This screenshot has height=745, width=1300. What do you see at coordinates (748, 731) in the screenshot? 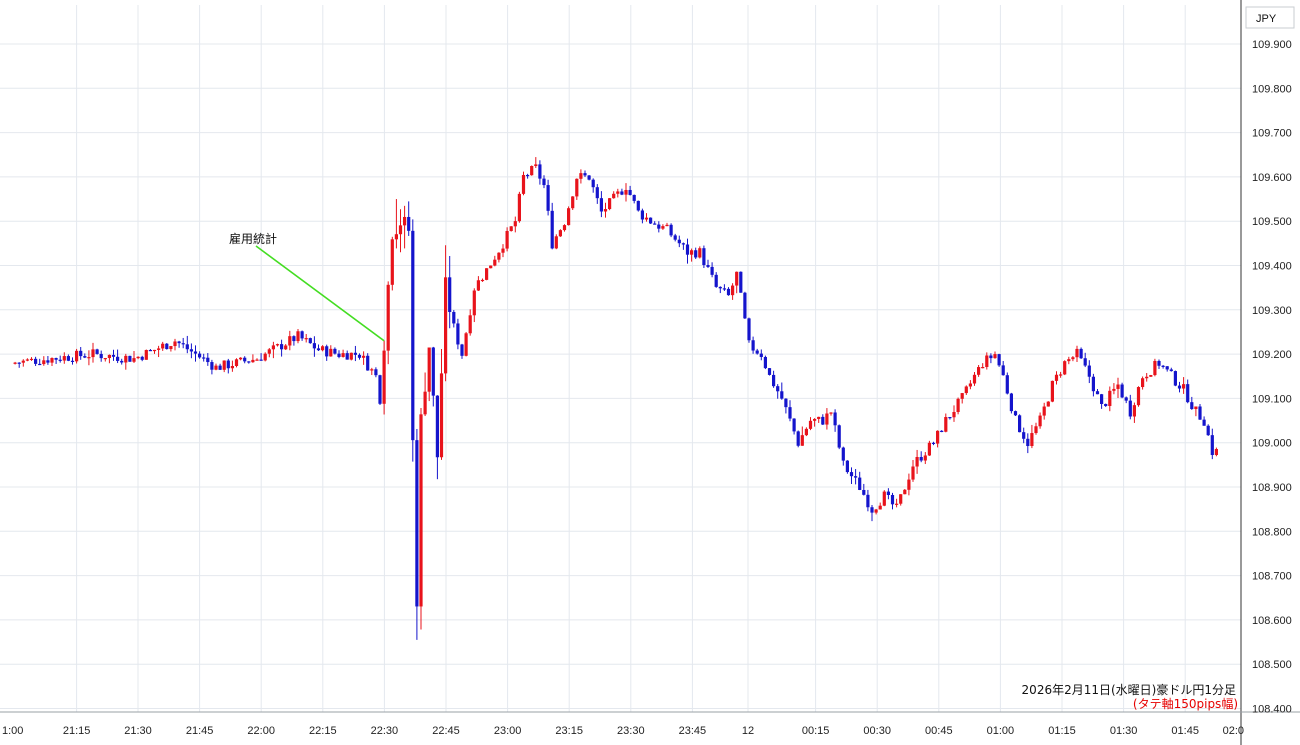
I see `x-tick-label: 12` at bounding box center [748, 731].